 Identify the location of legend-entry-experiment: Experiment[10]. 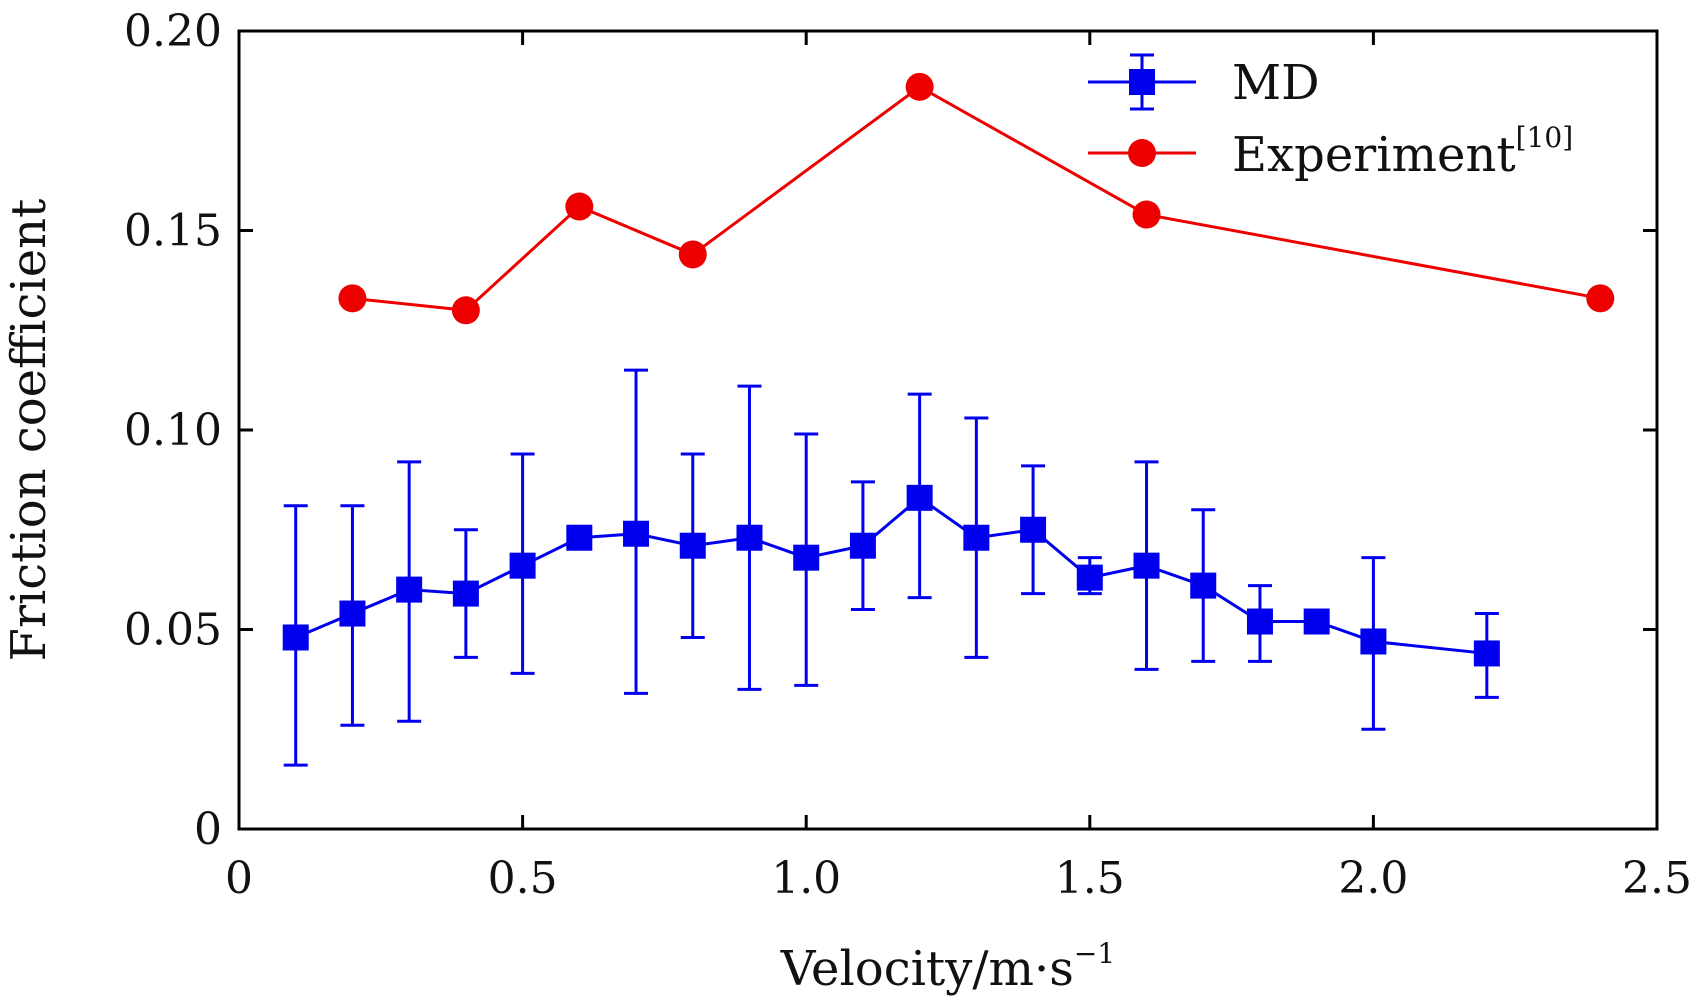
(1330, 152).